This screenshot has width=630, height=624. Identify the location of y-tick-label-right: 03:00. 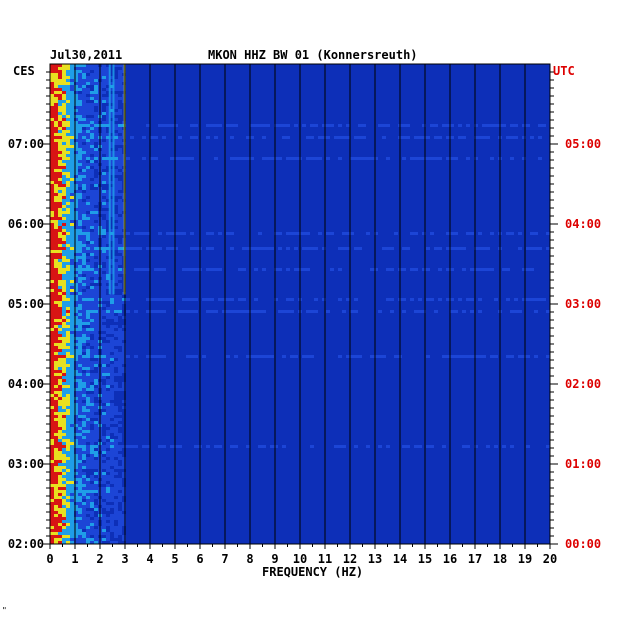
(583, 304).